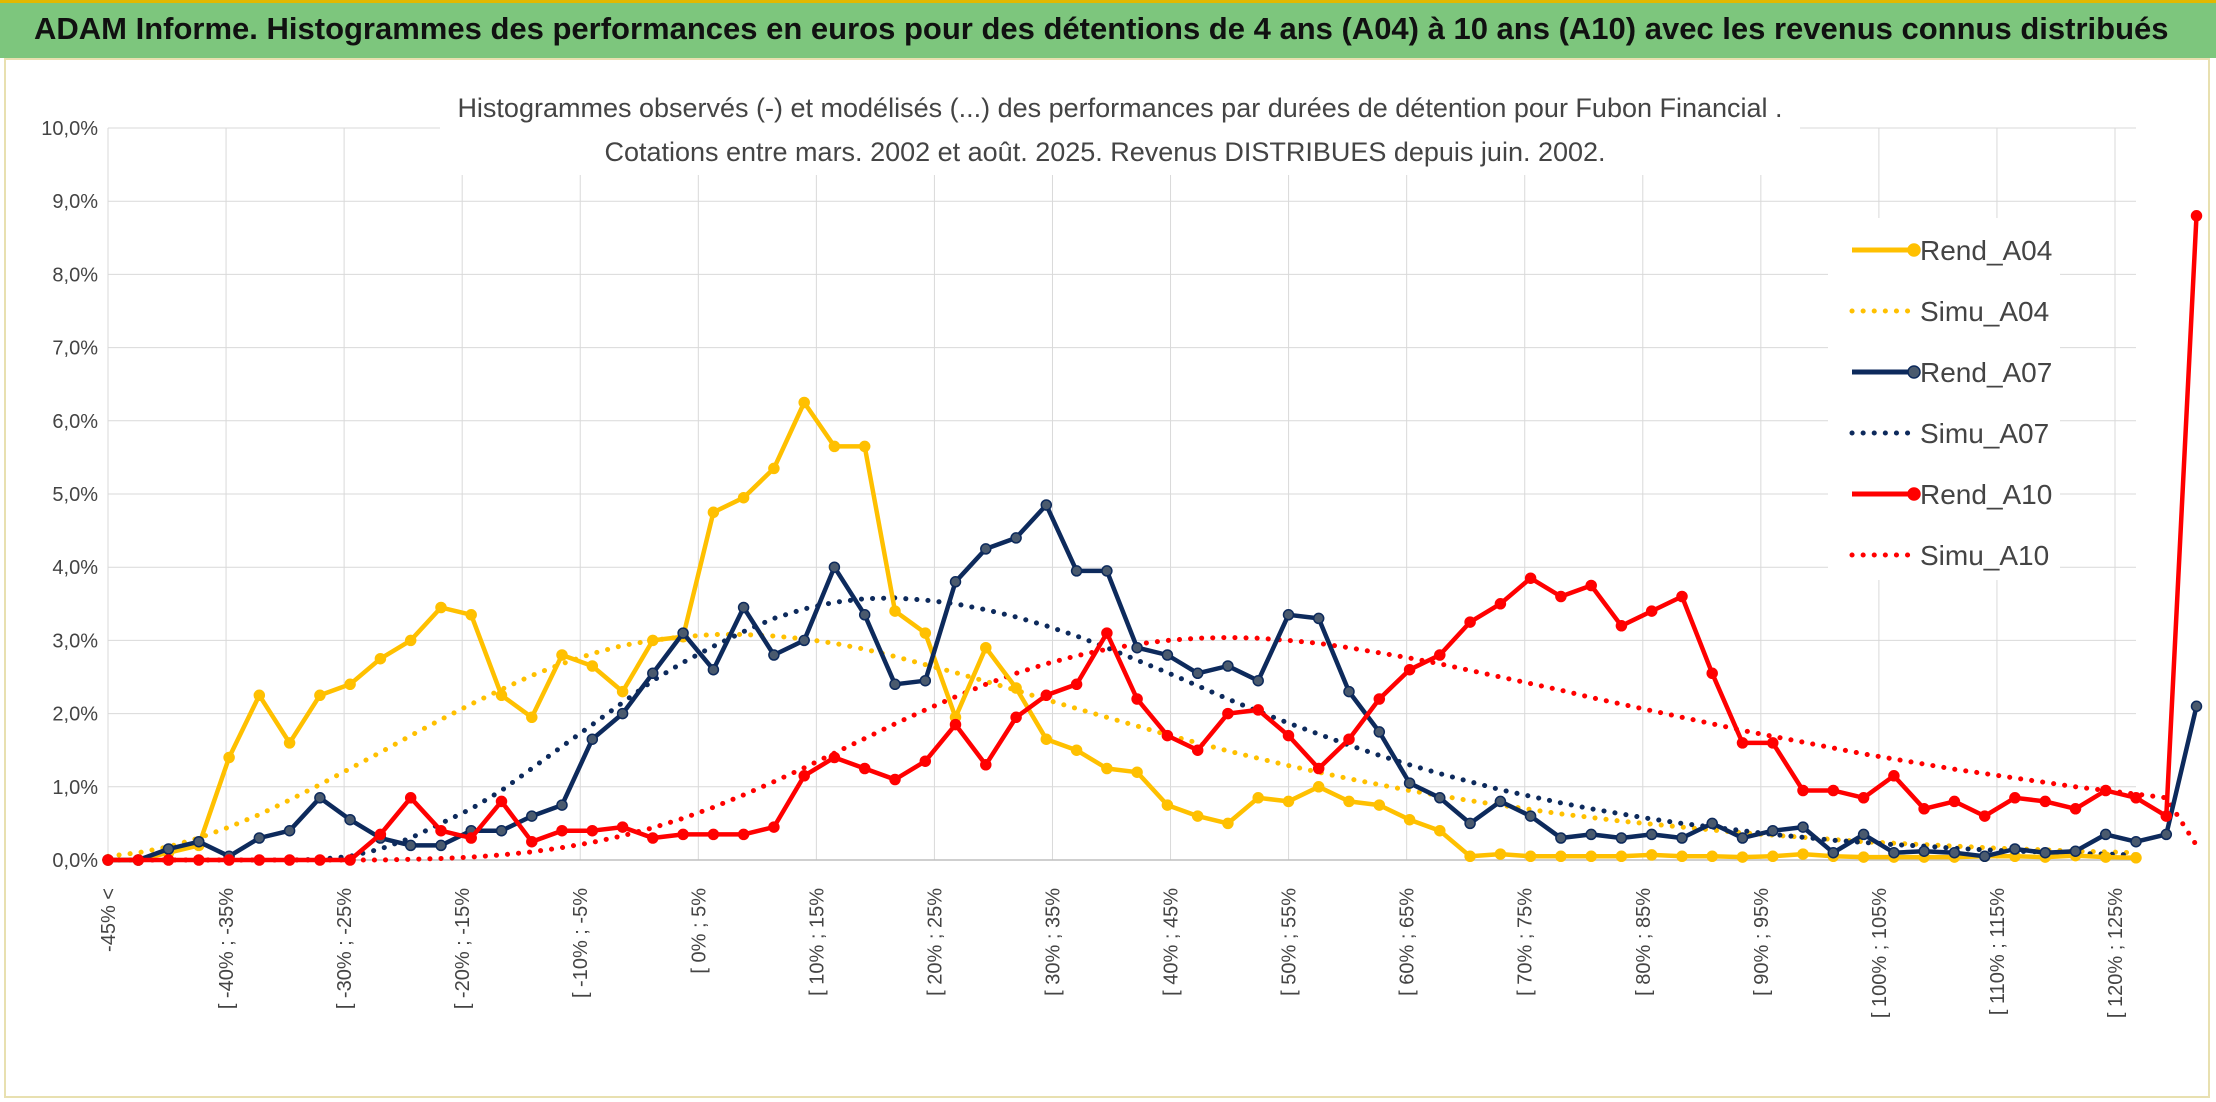 The height and width of the screenshot is (1102, 2216). Describe the element at coordinates (75, 788) in the screenshot. I see `y-tick-label: 1,0%` at that location.